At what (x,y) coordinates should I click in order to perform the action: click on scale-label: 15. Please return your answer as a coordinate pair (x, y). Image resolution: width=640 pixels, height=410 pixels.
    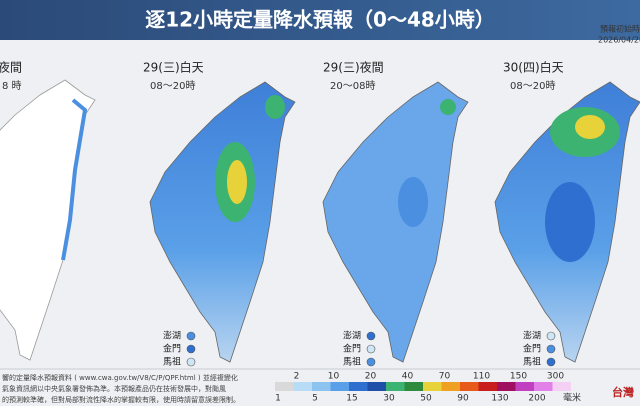
    Looking at the image, I should click on (351, 399).